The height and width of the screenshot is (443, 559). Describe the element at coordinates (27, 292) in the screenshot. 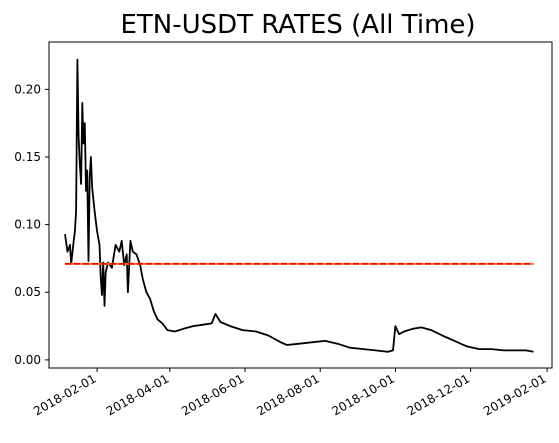

I see `y-tick-label: 0.05` at that location.